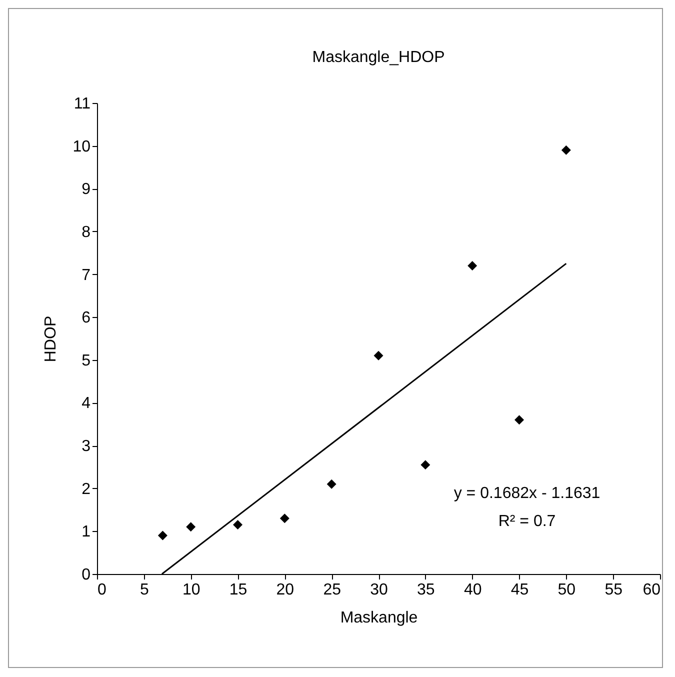 The width and height of the screenshot is (675, 677). I want to click on x-tick-label: 45, so click(519, 590).